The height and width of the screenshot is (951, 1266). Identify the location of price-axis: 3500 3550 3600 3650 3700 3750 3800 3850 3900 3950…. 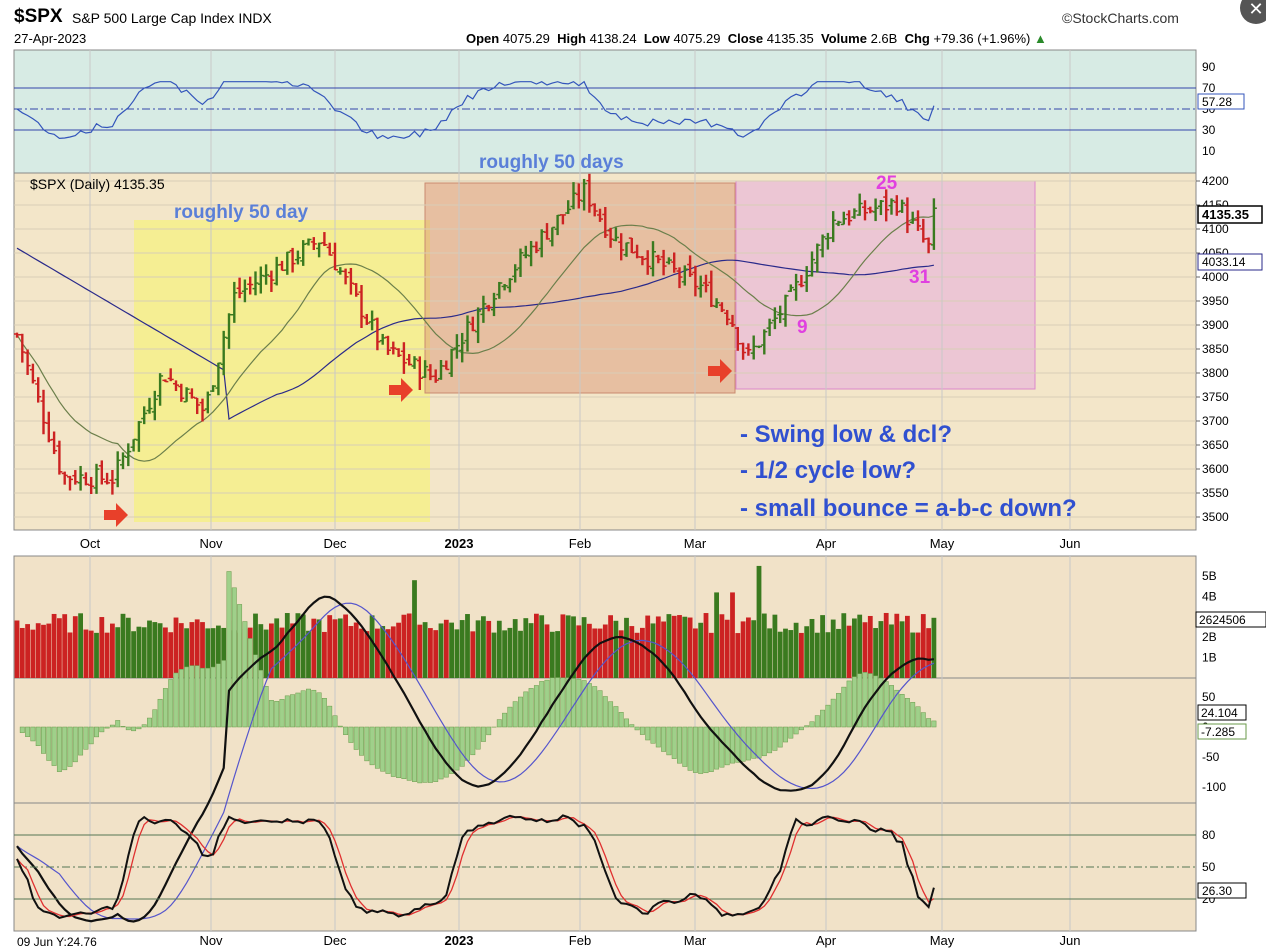
(1212, 349).